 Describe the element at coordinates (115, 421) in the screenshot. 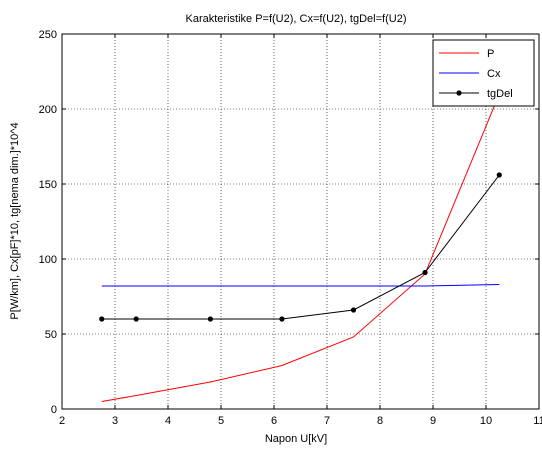

I see `x-tick-label: 3` at that location.